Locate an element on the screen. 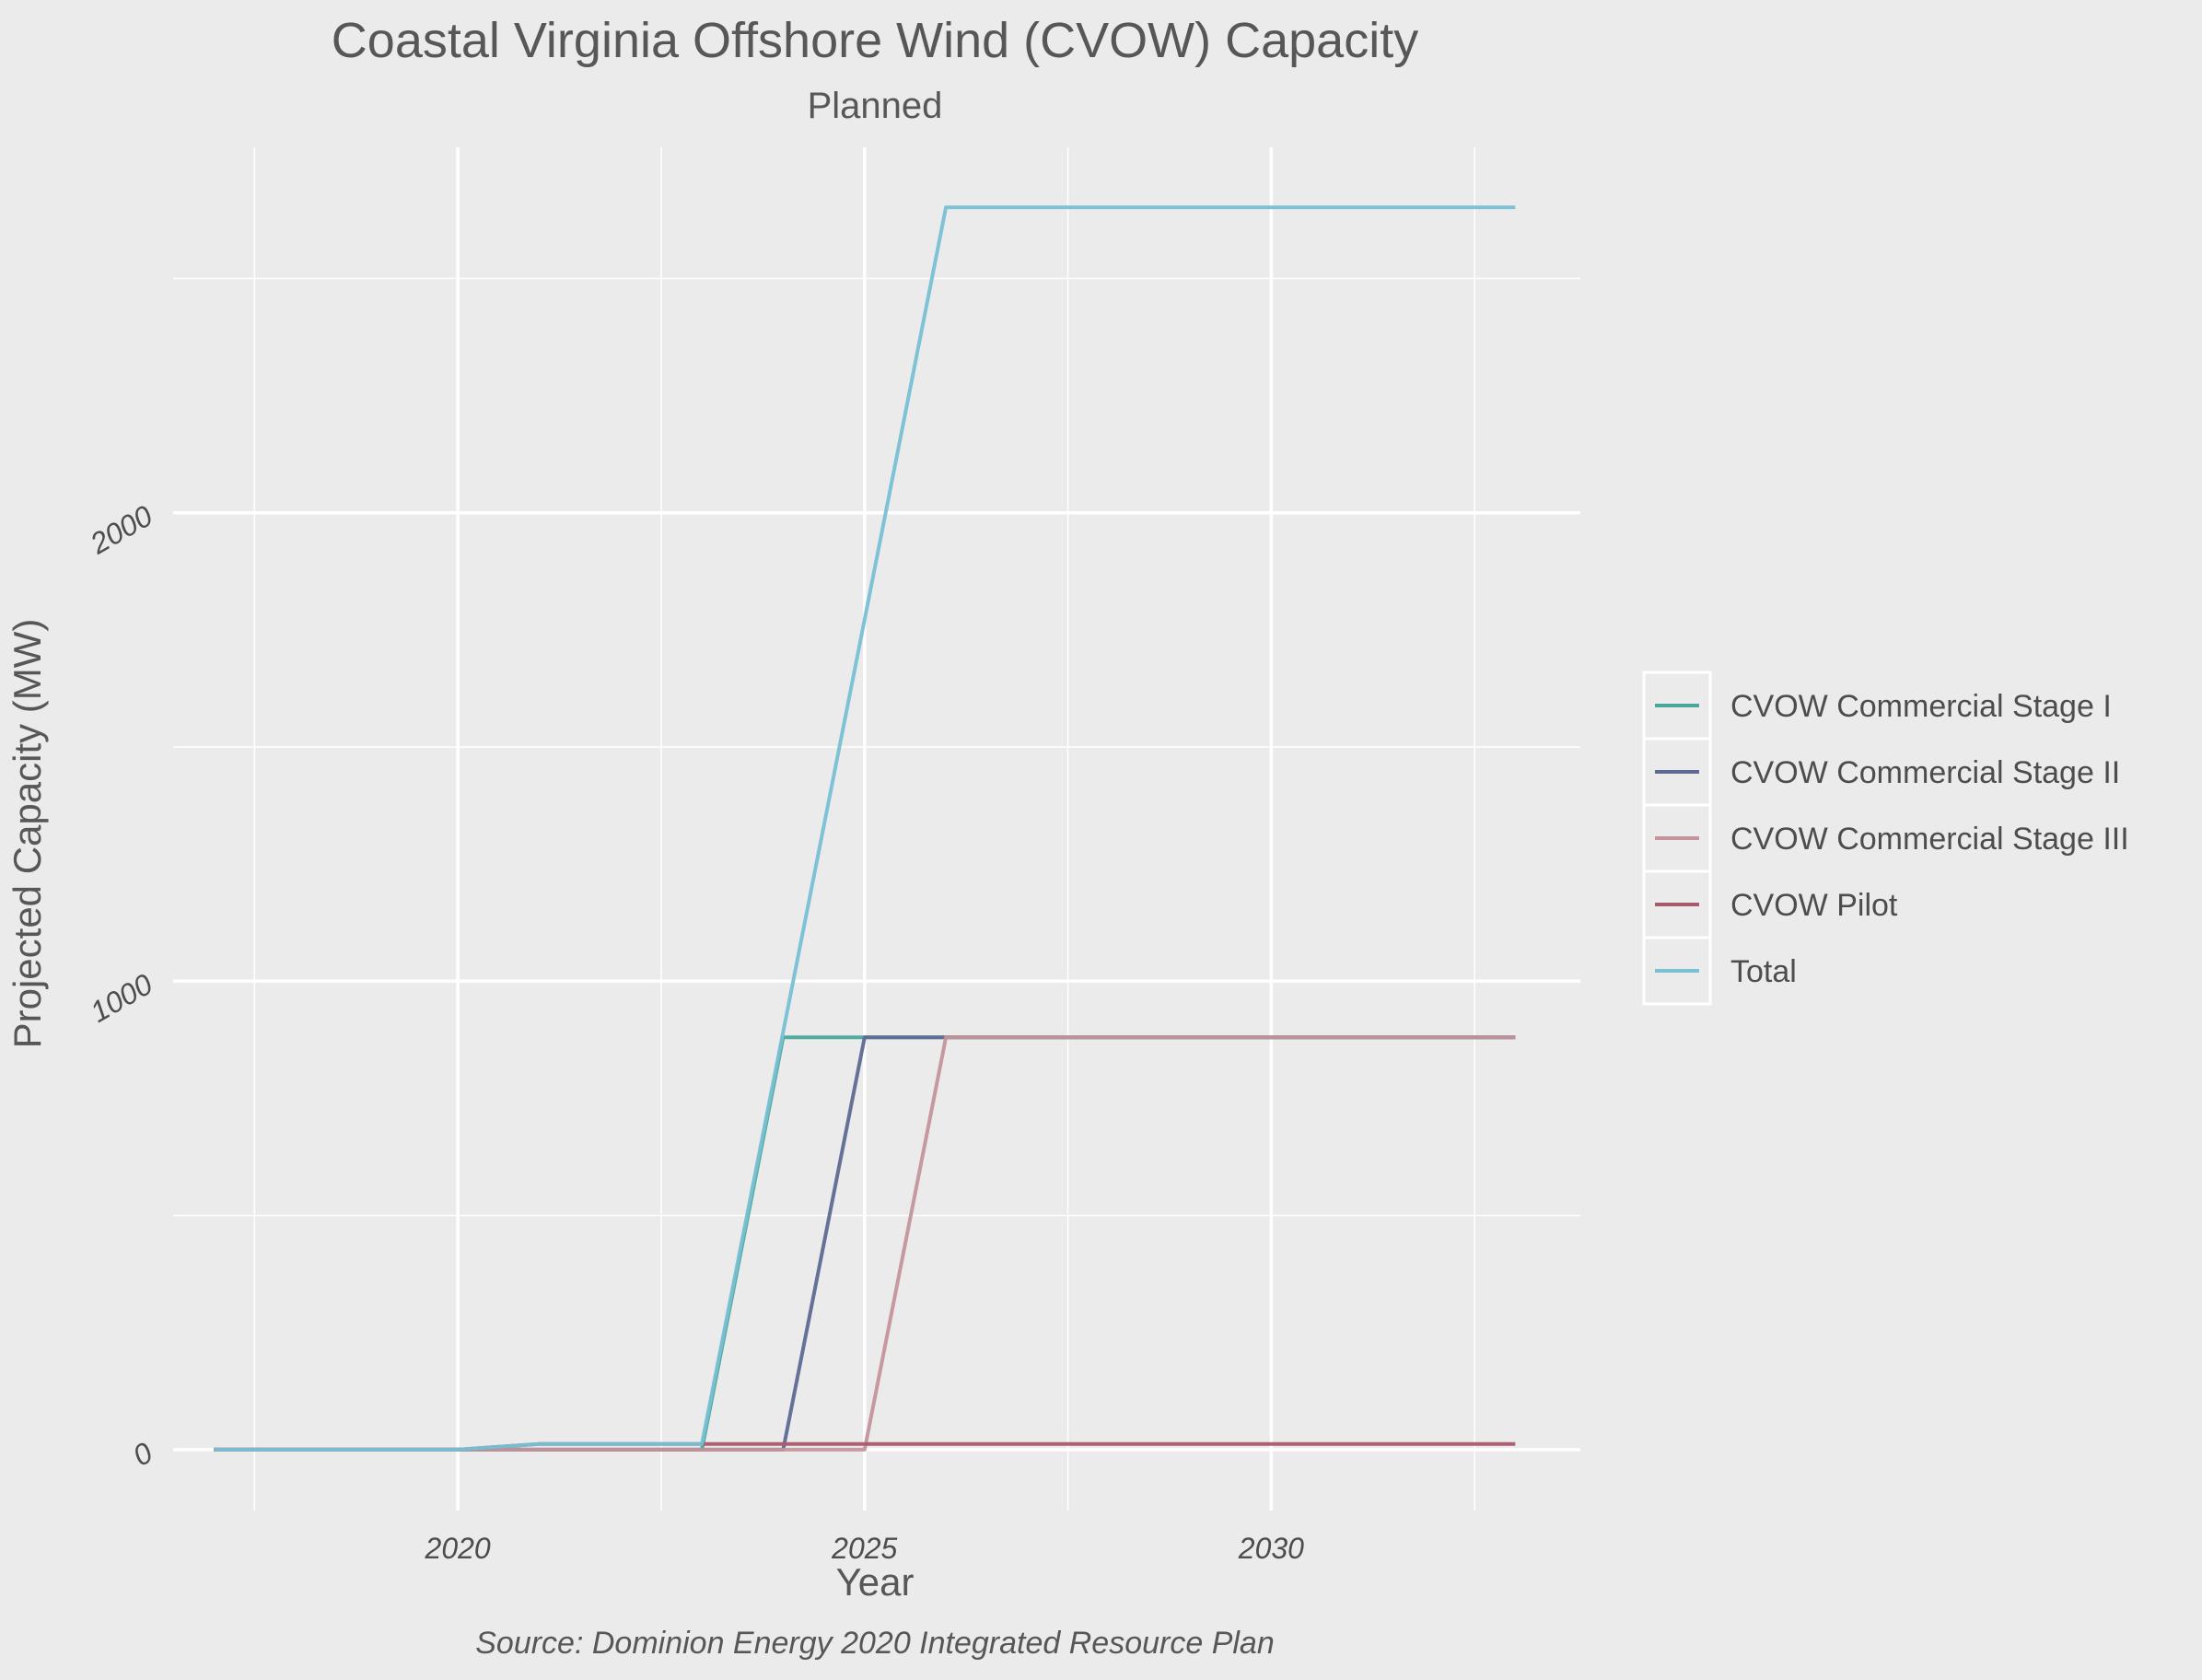 This screenshot has width=2202, height=1680. x-tick-label: 2020 is located at coordinates (458, 1548).